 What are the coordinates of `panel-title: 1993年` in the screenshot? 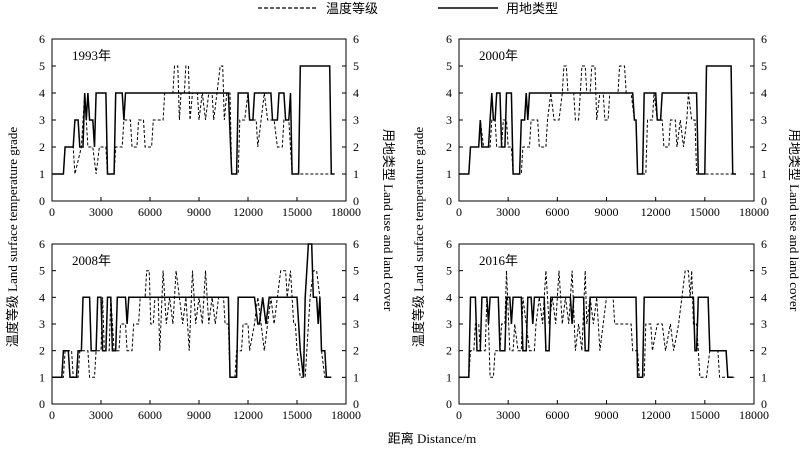 It's located at (91, 55).